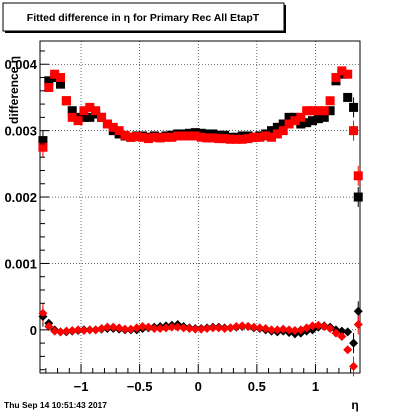 The width and height of the screenshot is (400, 419). What do you see at coordinates (14, 90) in the screenshot?
I see `y-axis-title: difference η` at bounding box center [14, 90].